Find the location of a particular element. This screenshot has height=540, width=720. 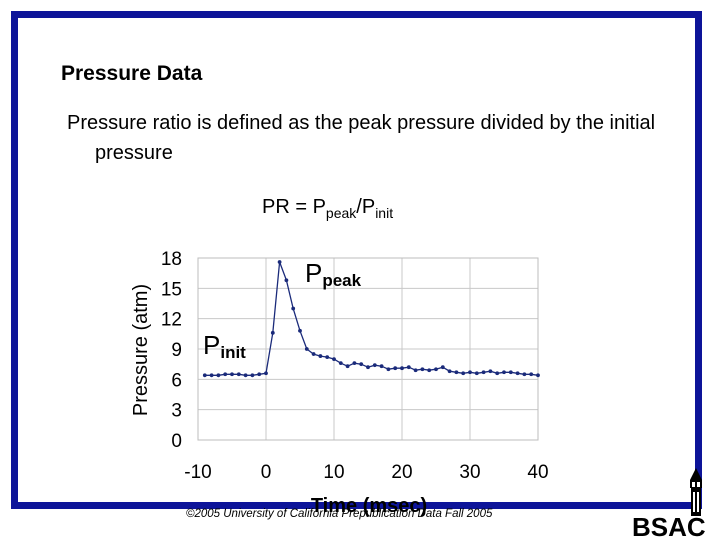

peak-label-sub: peak is located at coordinates (342, 280).